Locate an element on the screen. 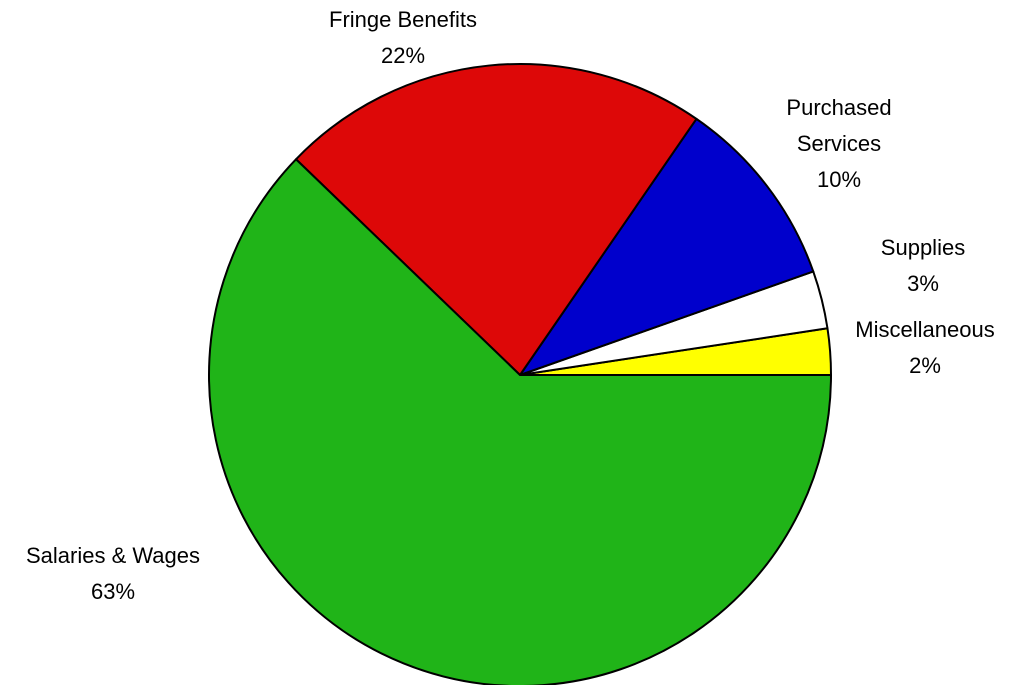  slice-label-miscellaneous-percent: 2% is located at coordinates (925, 365).